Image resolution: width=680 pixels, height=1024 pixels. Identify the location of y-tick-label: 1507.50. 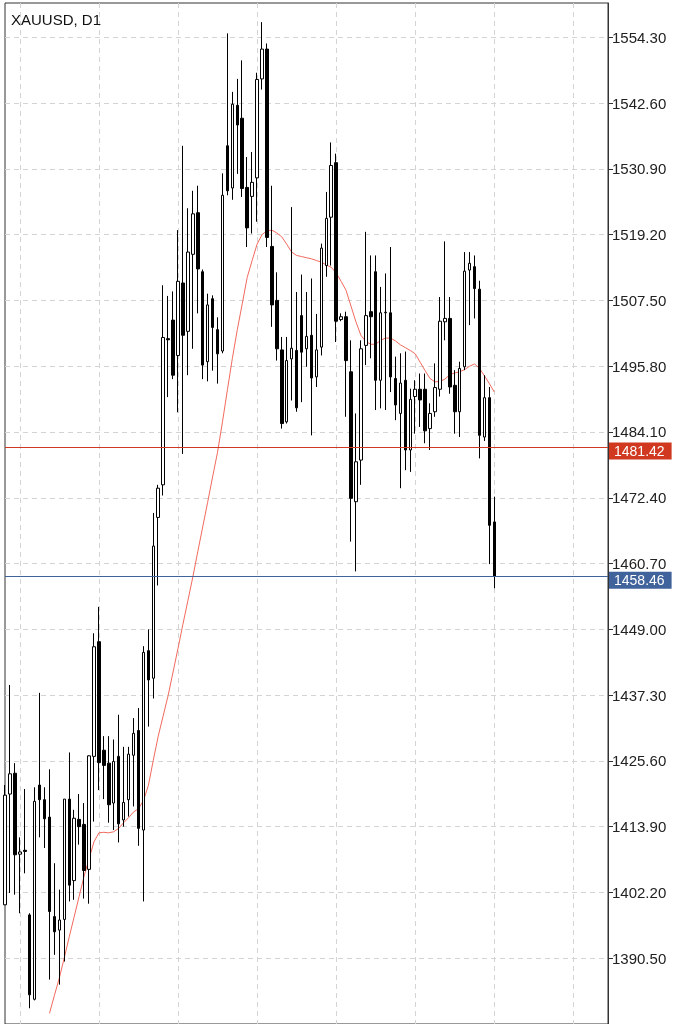
(639, 300).